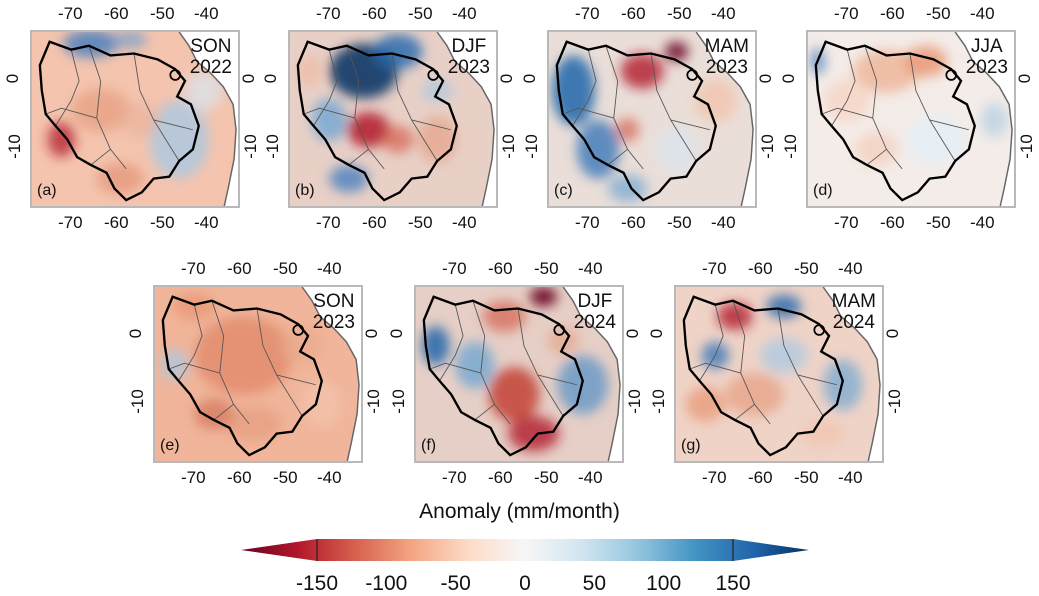 The height and width of the screenshot is (596, 1039). I want to click on map-frame: DJF 2024 (f), so click(519, 374).